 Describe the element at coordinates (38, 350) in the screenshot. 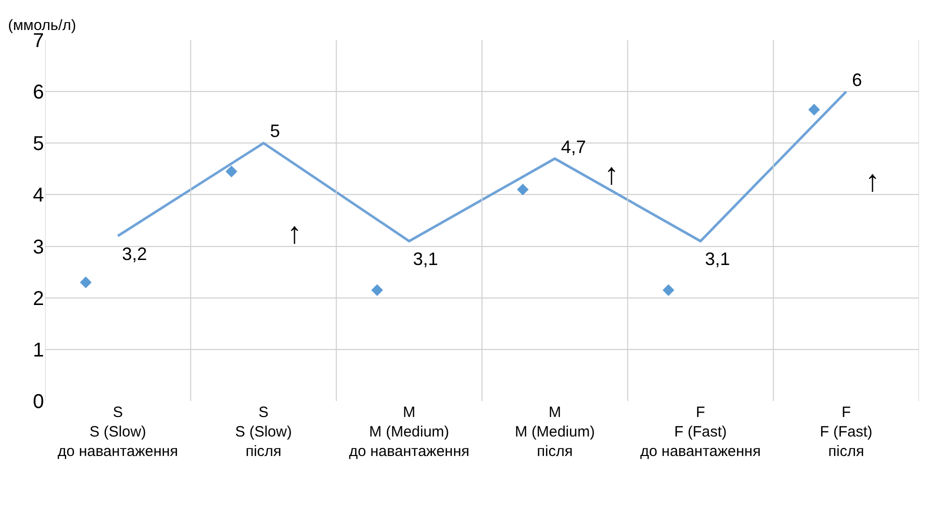

I see `y-tick-label: 1` at that location.